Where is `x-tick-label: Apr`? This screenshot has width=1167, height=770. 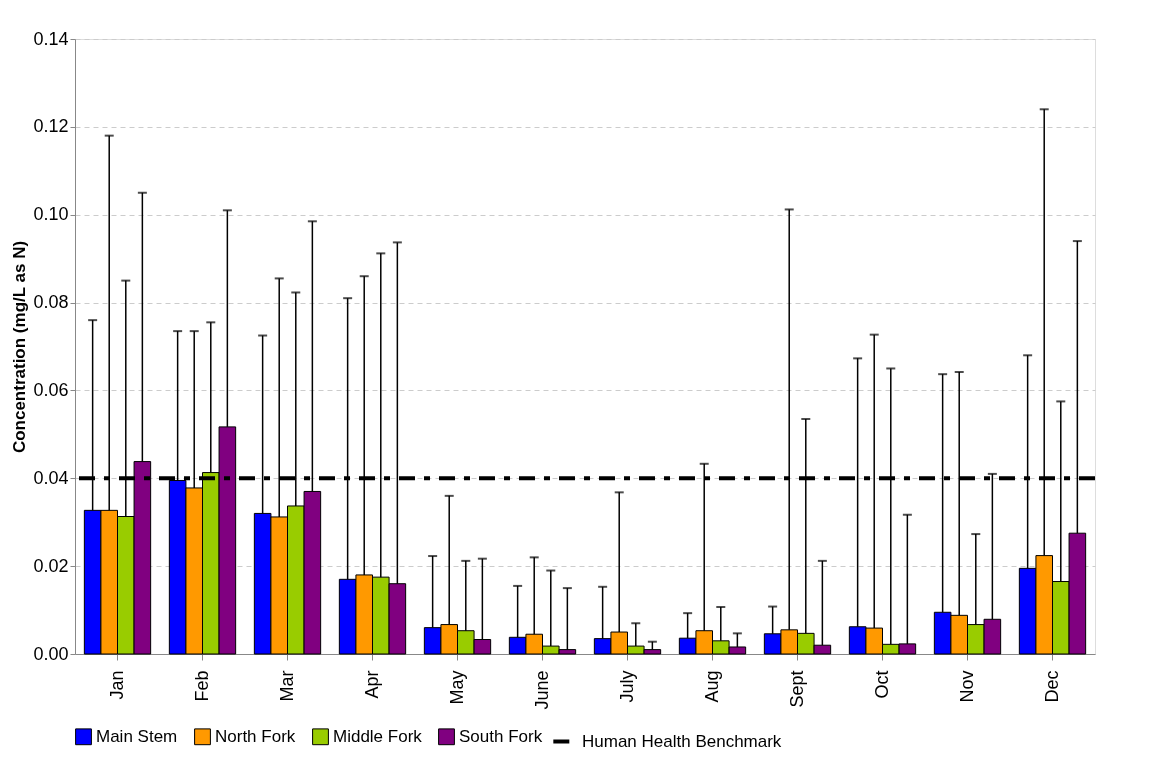 x-tick-label: Apr is located at coordinates (371, 684).